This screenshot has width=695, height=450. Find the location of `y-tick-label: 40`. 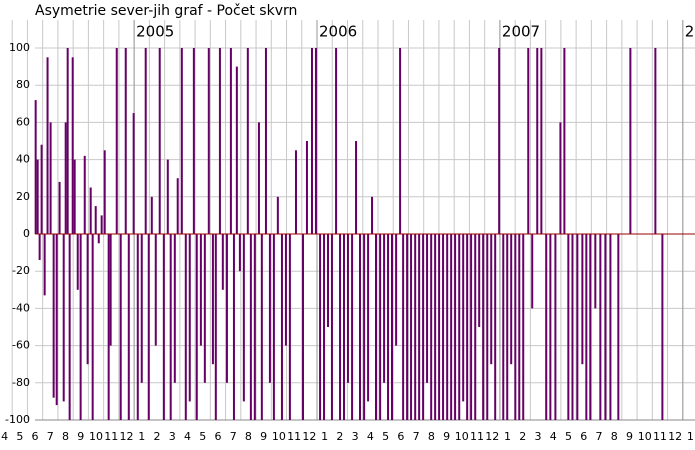

y-tick-label: 40 is located at coordinates (23, 159).